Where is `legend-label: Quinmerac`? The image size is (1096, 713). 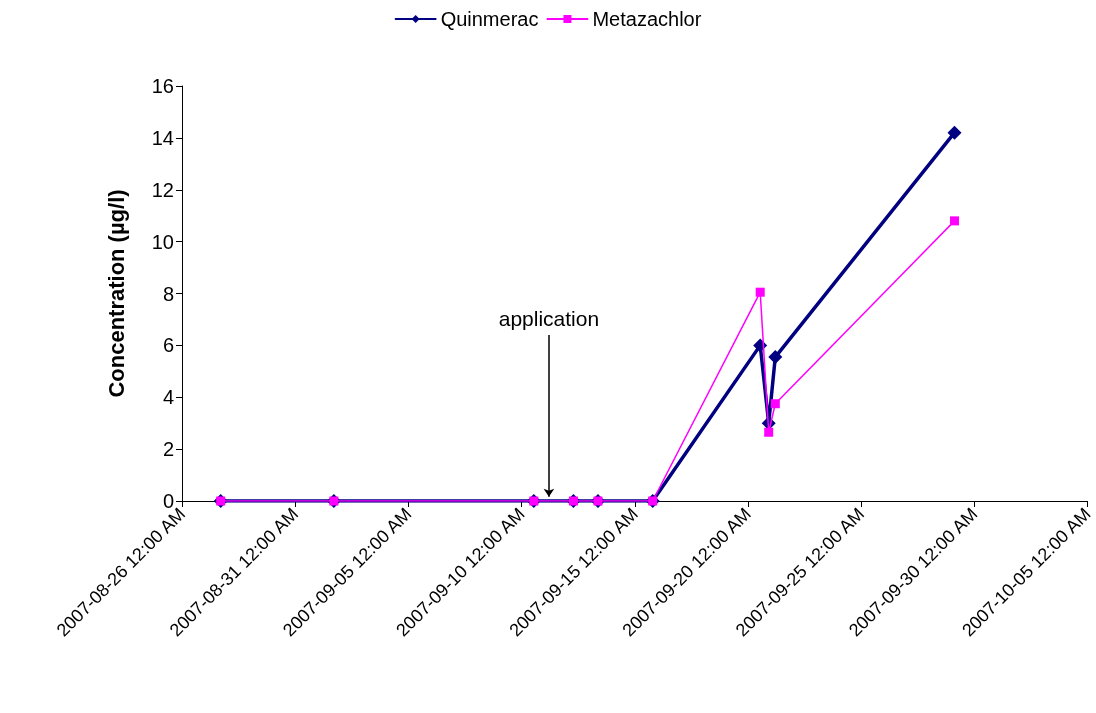
legend-label: Quinmerac is located at coordinates (489, 19).